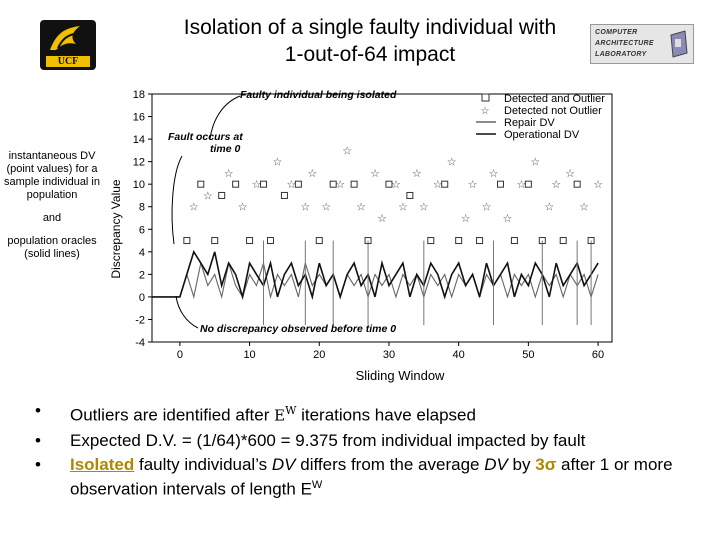 The height and width of the screenshot is (540, 720). I want to click on x-tick-label: 40, so click(459, 355).